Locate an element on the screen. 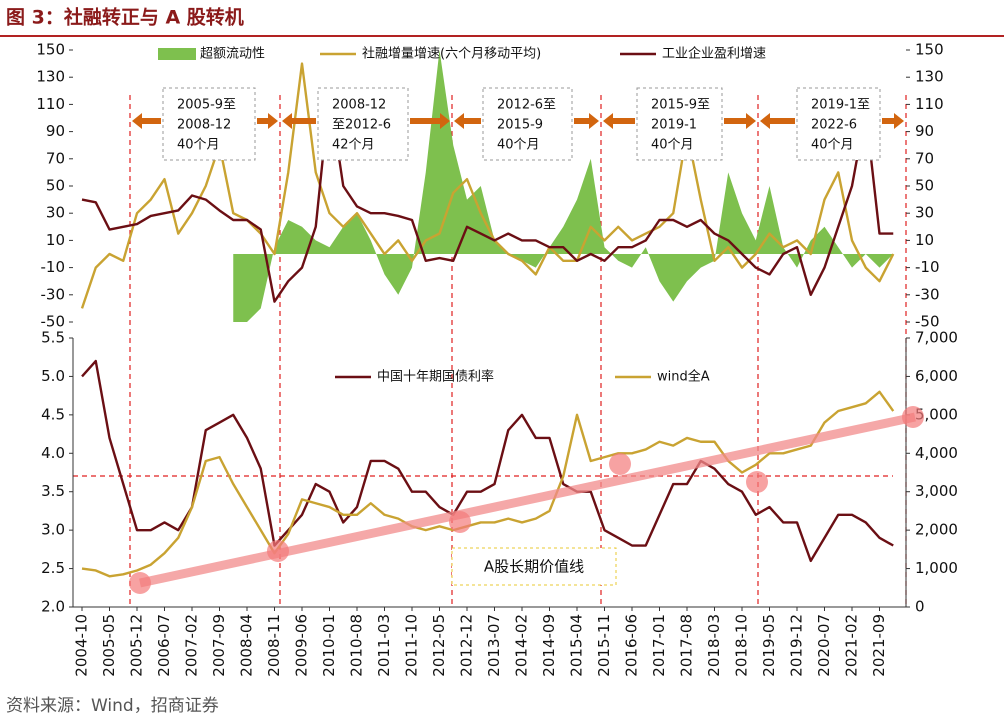 The width and height of the screenshot is (1004, 723). x-tick-label: 2018-03 is located at coordinates (714, 645).